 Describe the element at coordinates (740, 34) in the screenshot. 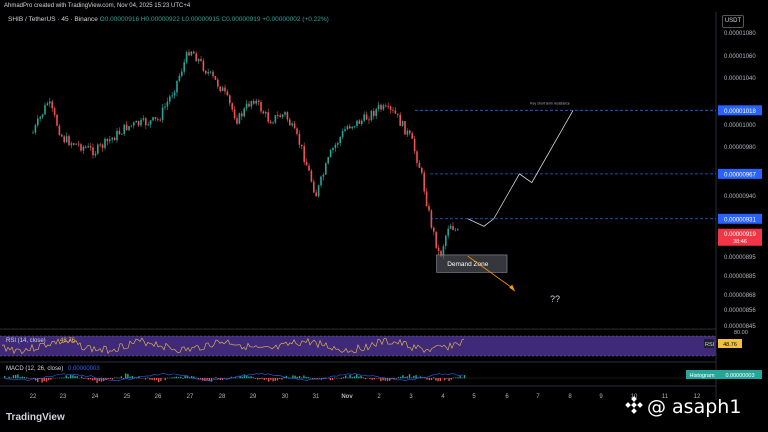

I see `price-tick-label: 0.00001080` at that location.